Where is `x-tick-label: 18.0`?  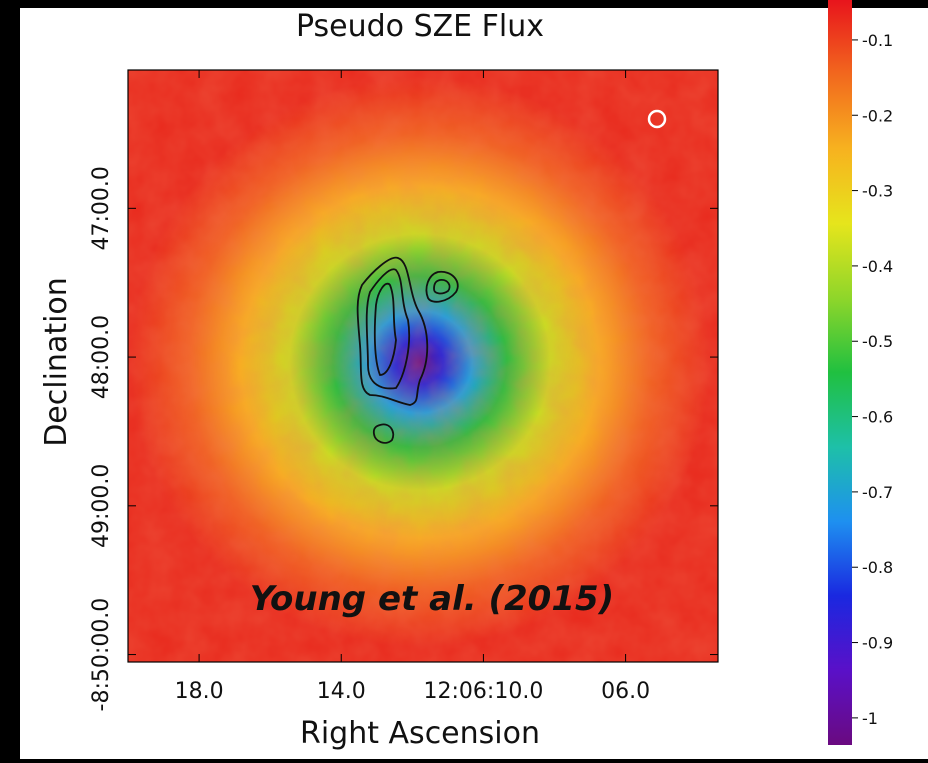
x-tick-label: 18.0 is located at coordinates (199, 691).